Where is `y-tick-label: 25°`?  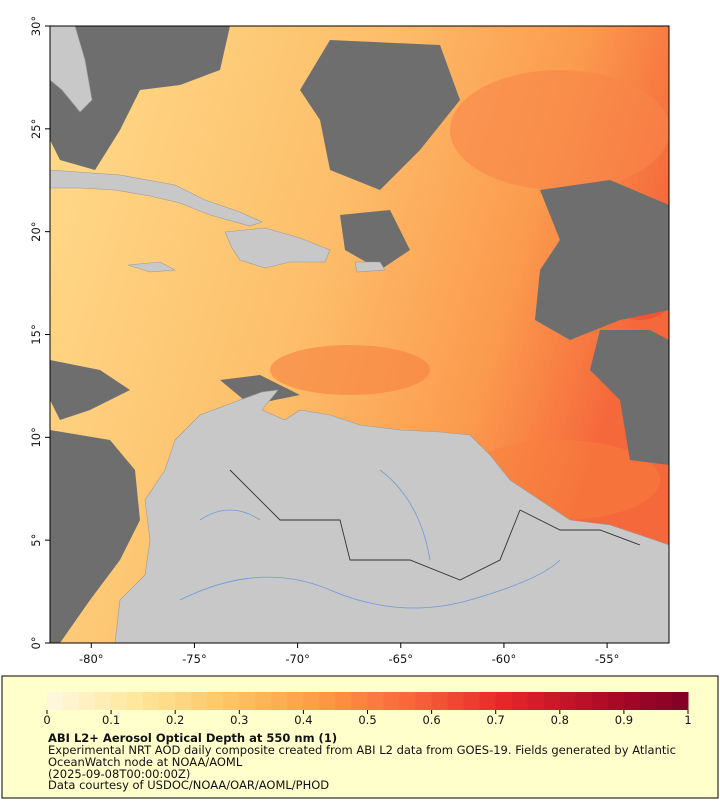 y-tick-label: 25° is located at coordinates (36, 129).